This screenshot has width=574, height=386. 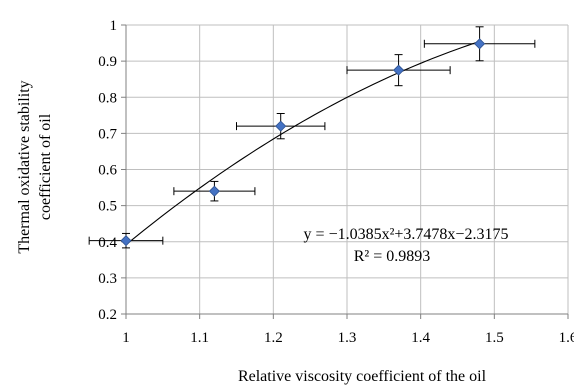 I want to click on x-tick-label: 1.2, so click(x=273, y=338).